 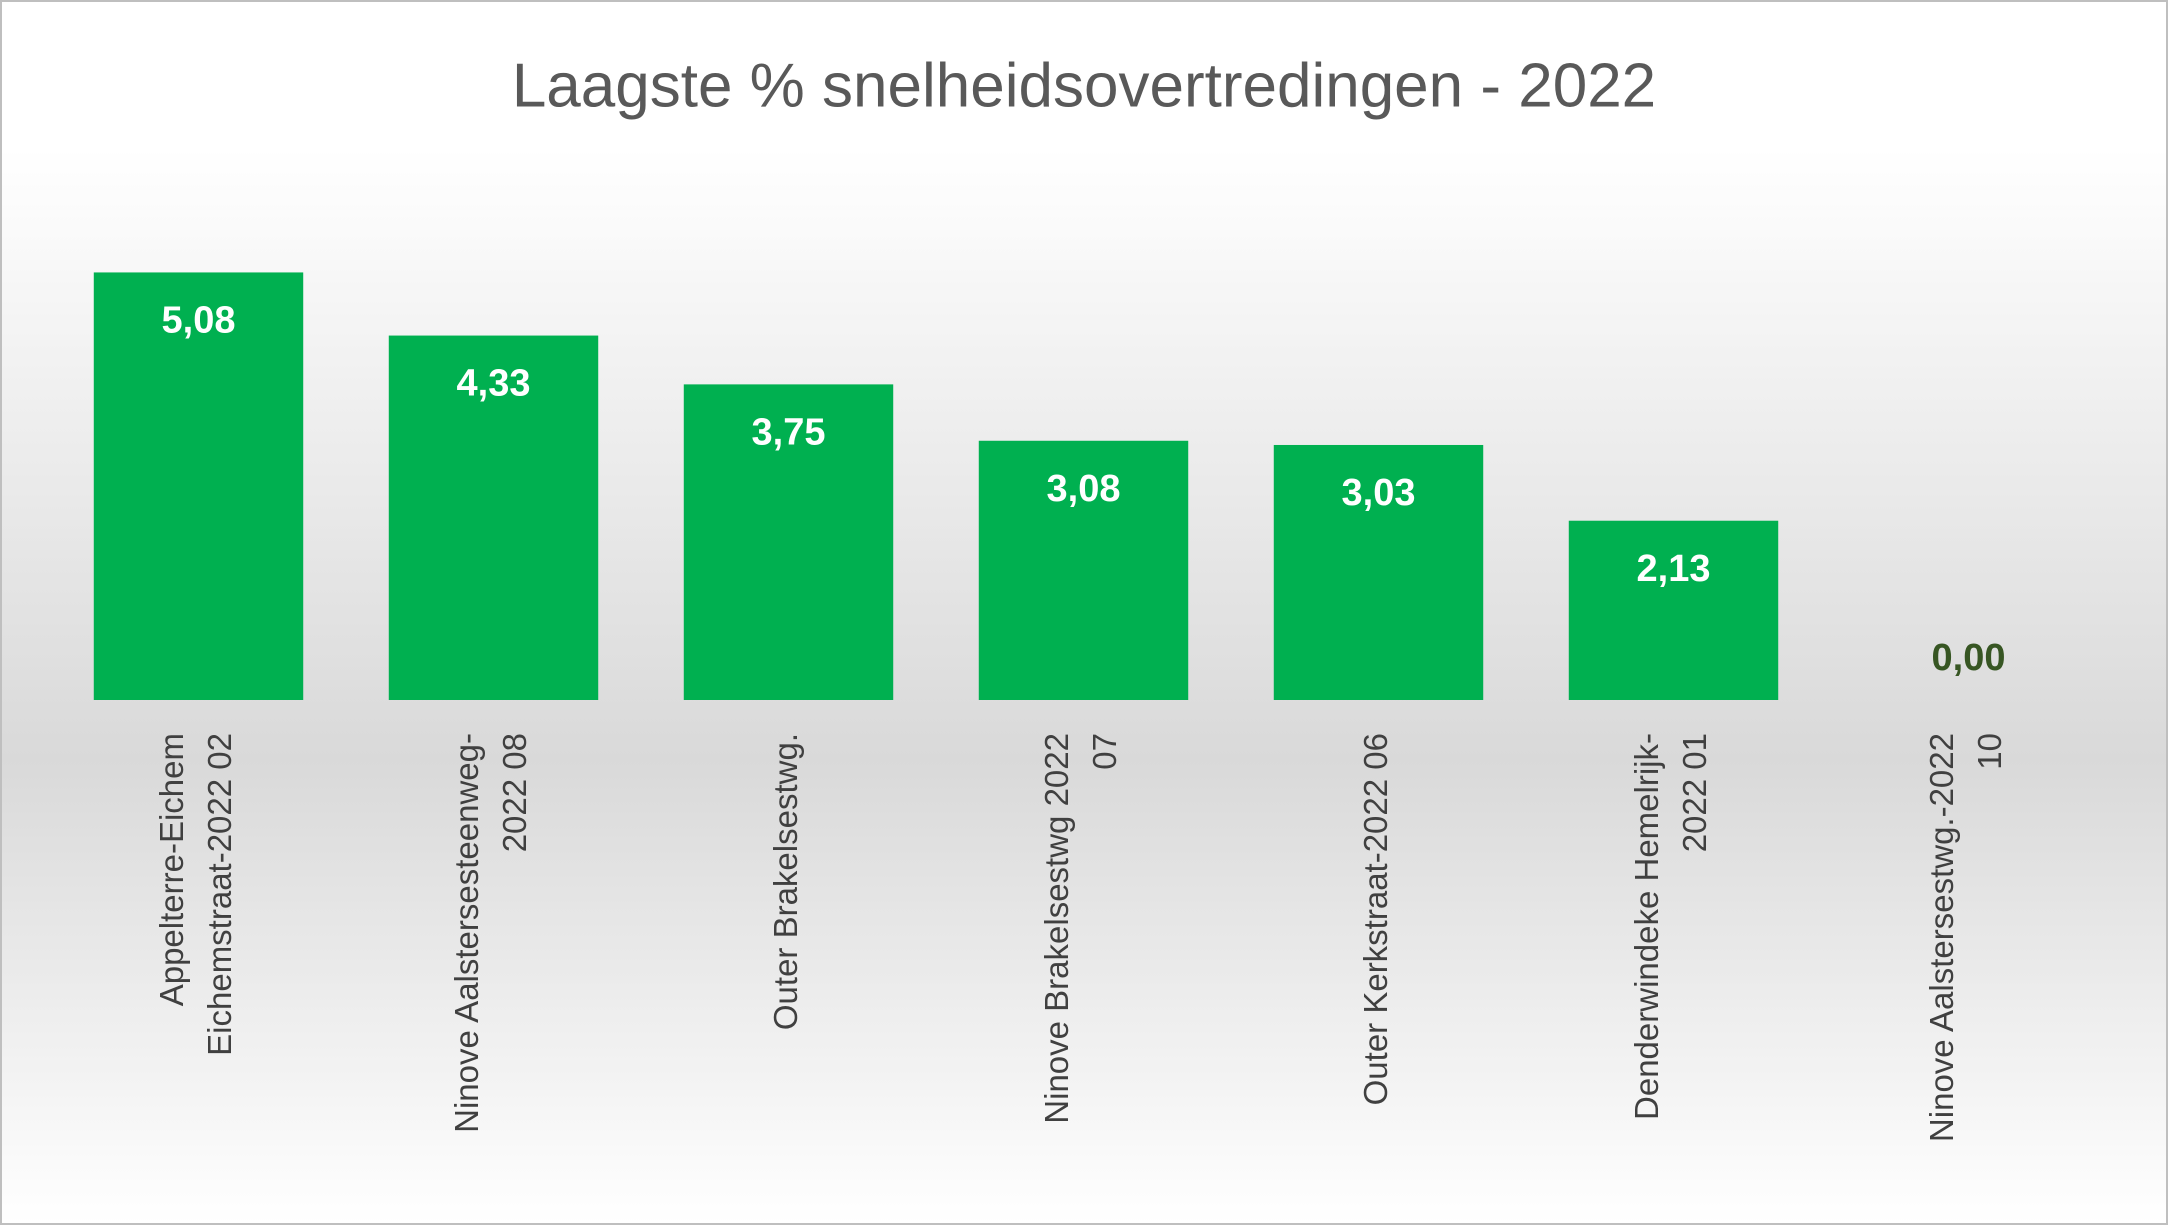 I want to click on value-label: 2,13, so click(x=1674, y=569).